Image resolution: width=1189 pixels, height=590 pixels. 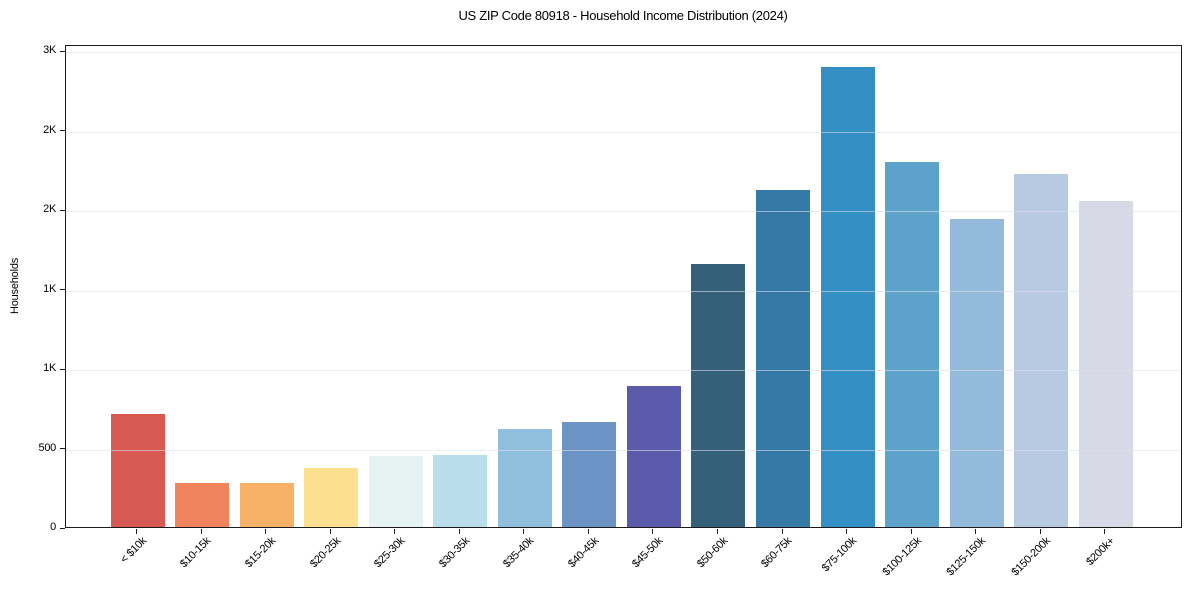 I want to click on x-tick-label: $20-25k, so click(x=325, y=553).